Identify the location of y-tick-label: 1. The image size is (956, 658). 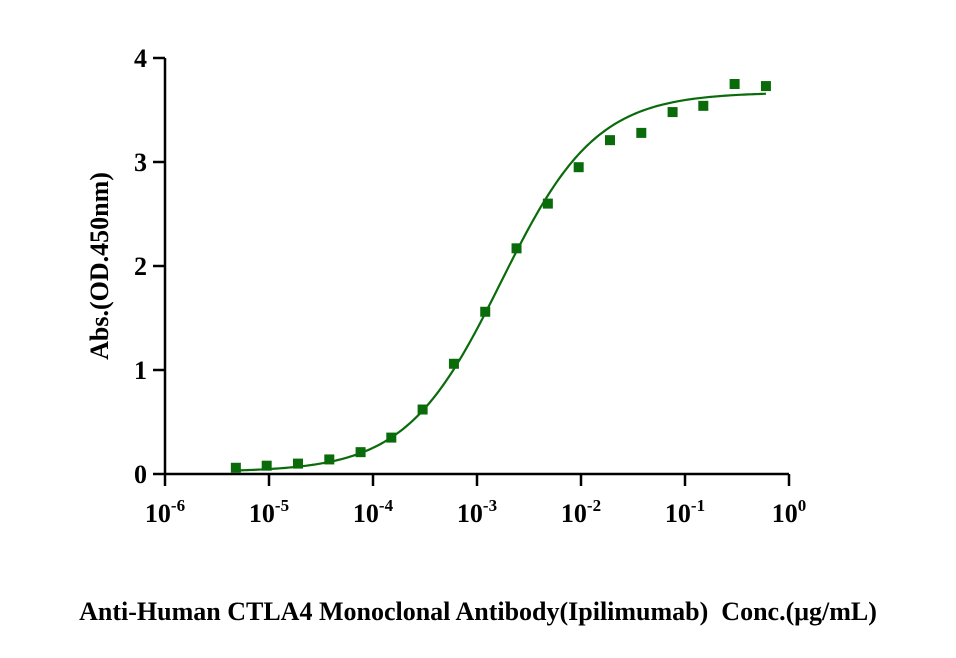
(140, 370).